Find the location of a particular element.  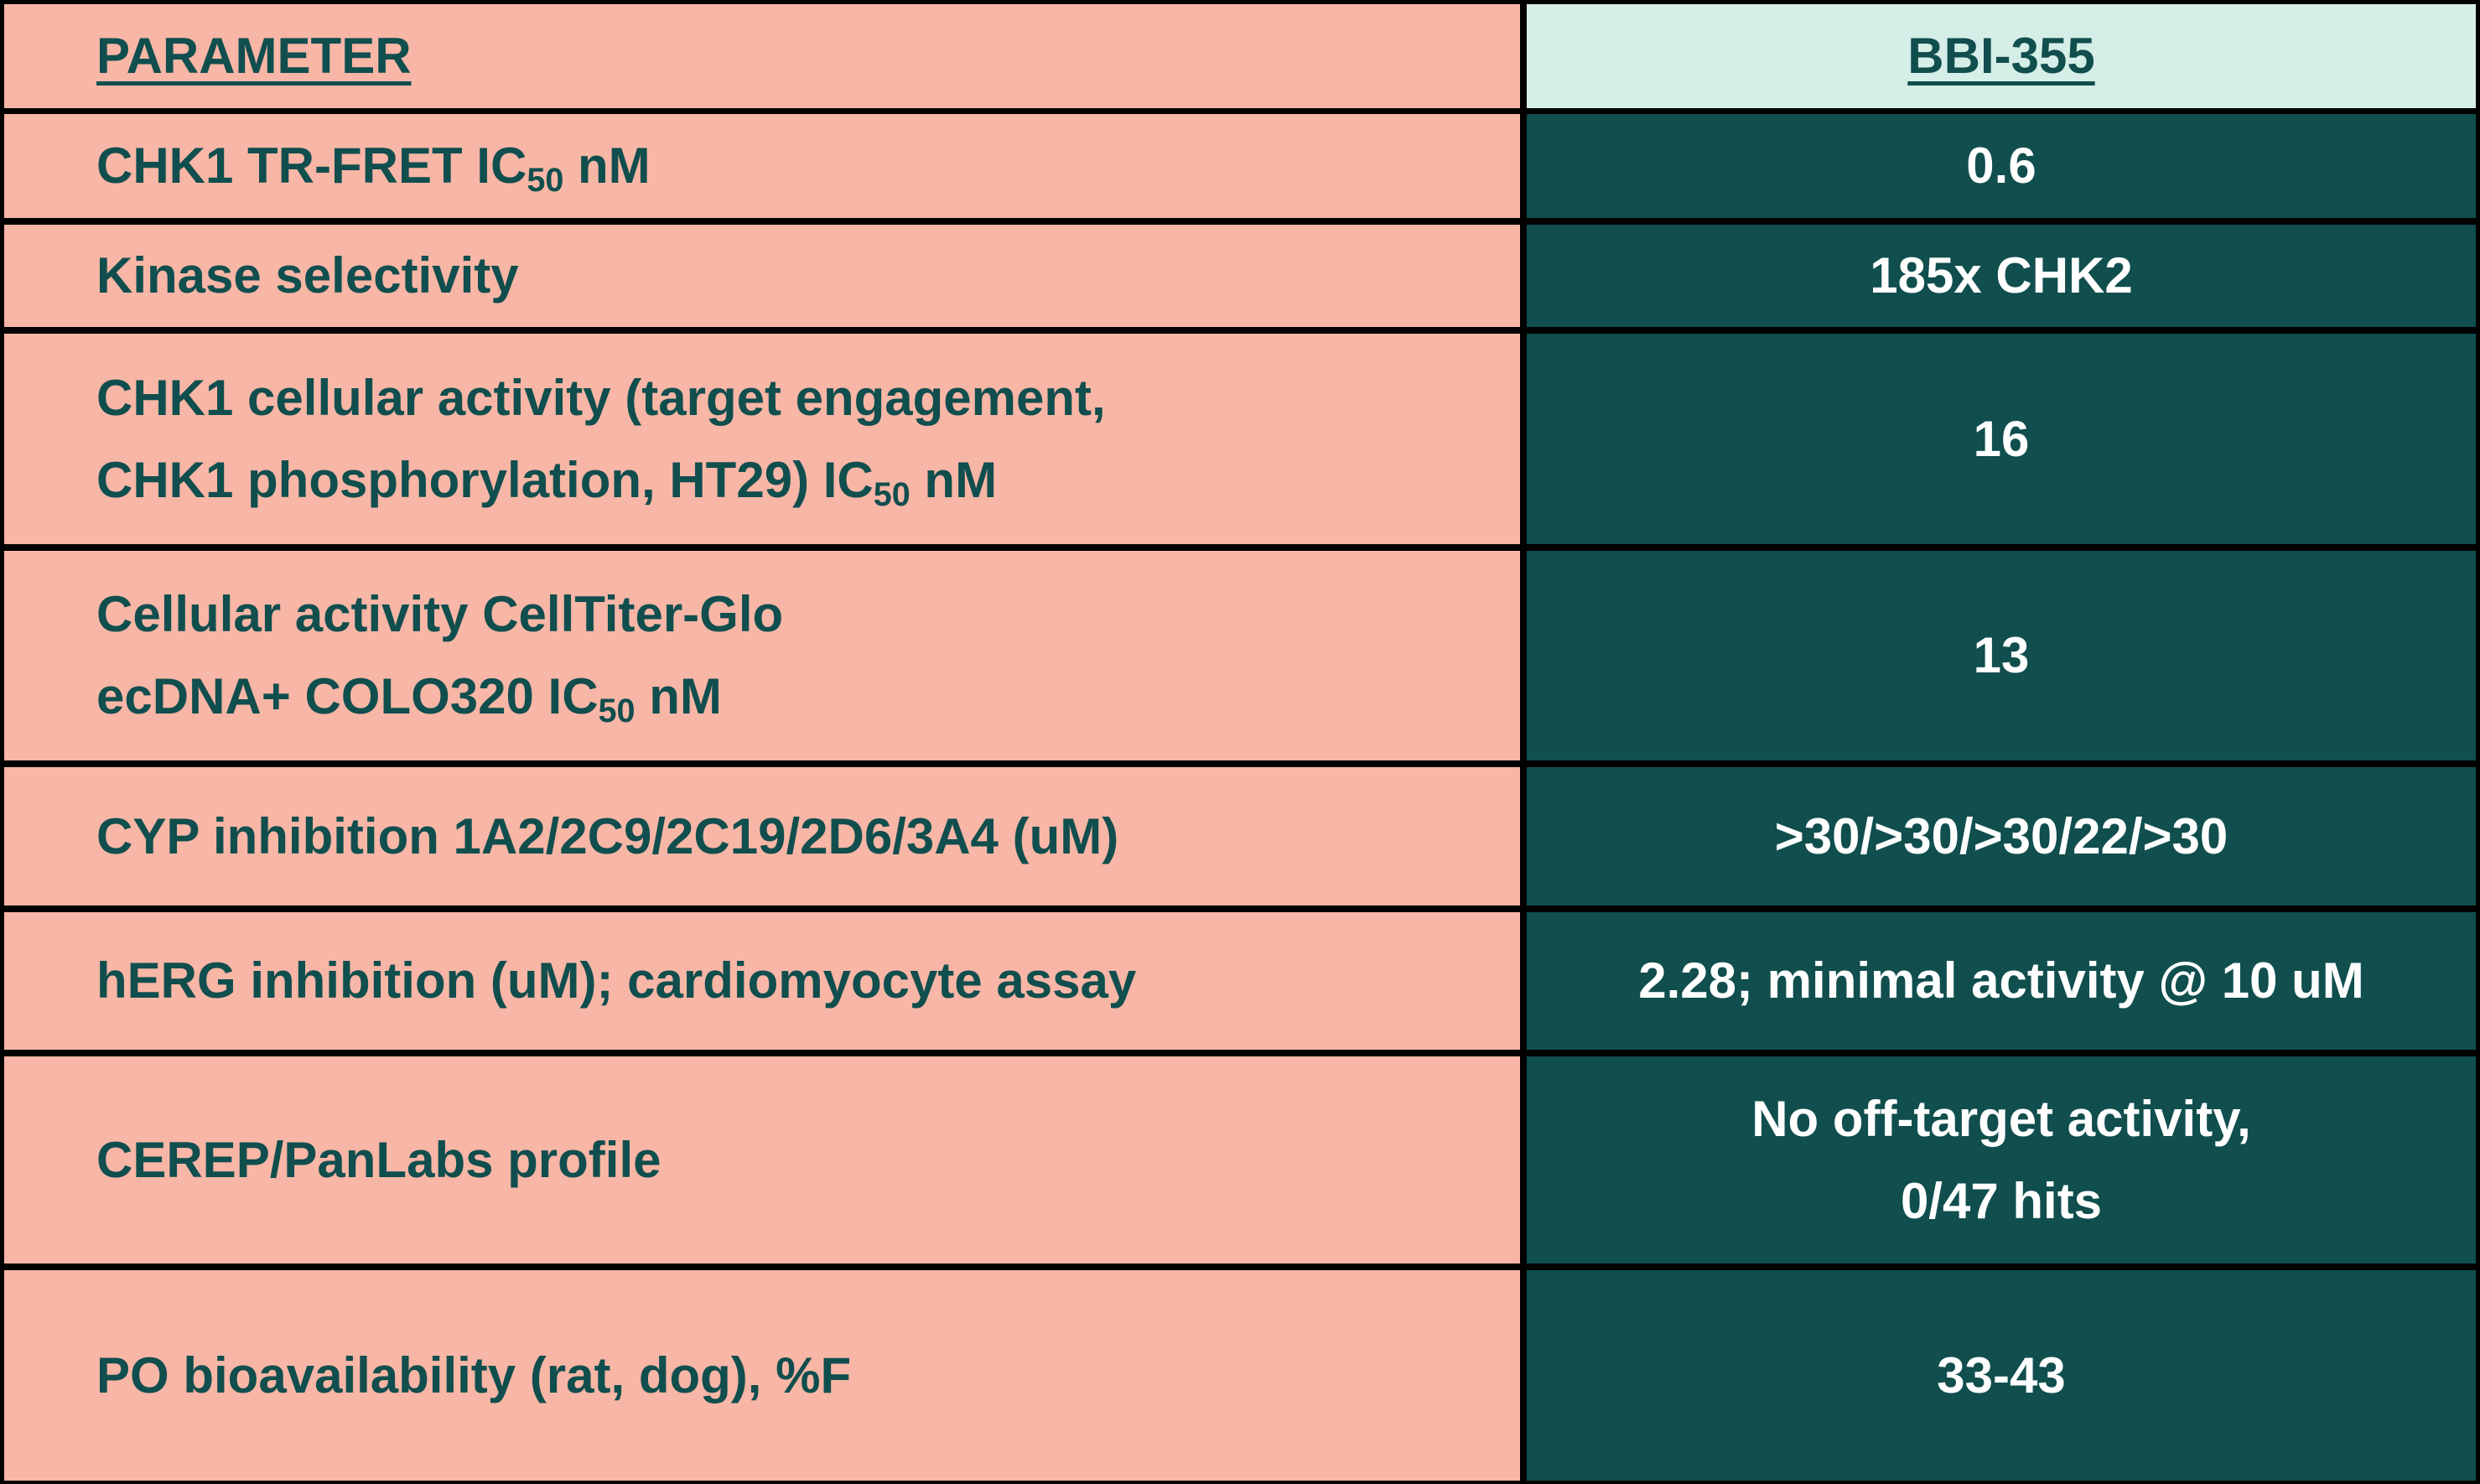

text-line: 185x CHK2 is located at coordinates (2001, 276).